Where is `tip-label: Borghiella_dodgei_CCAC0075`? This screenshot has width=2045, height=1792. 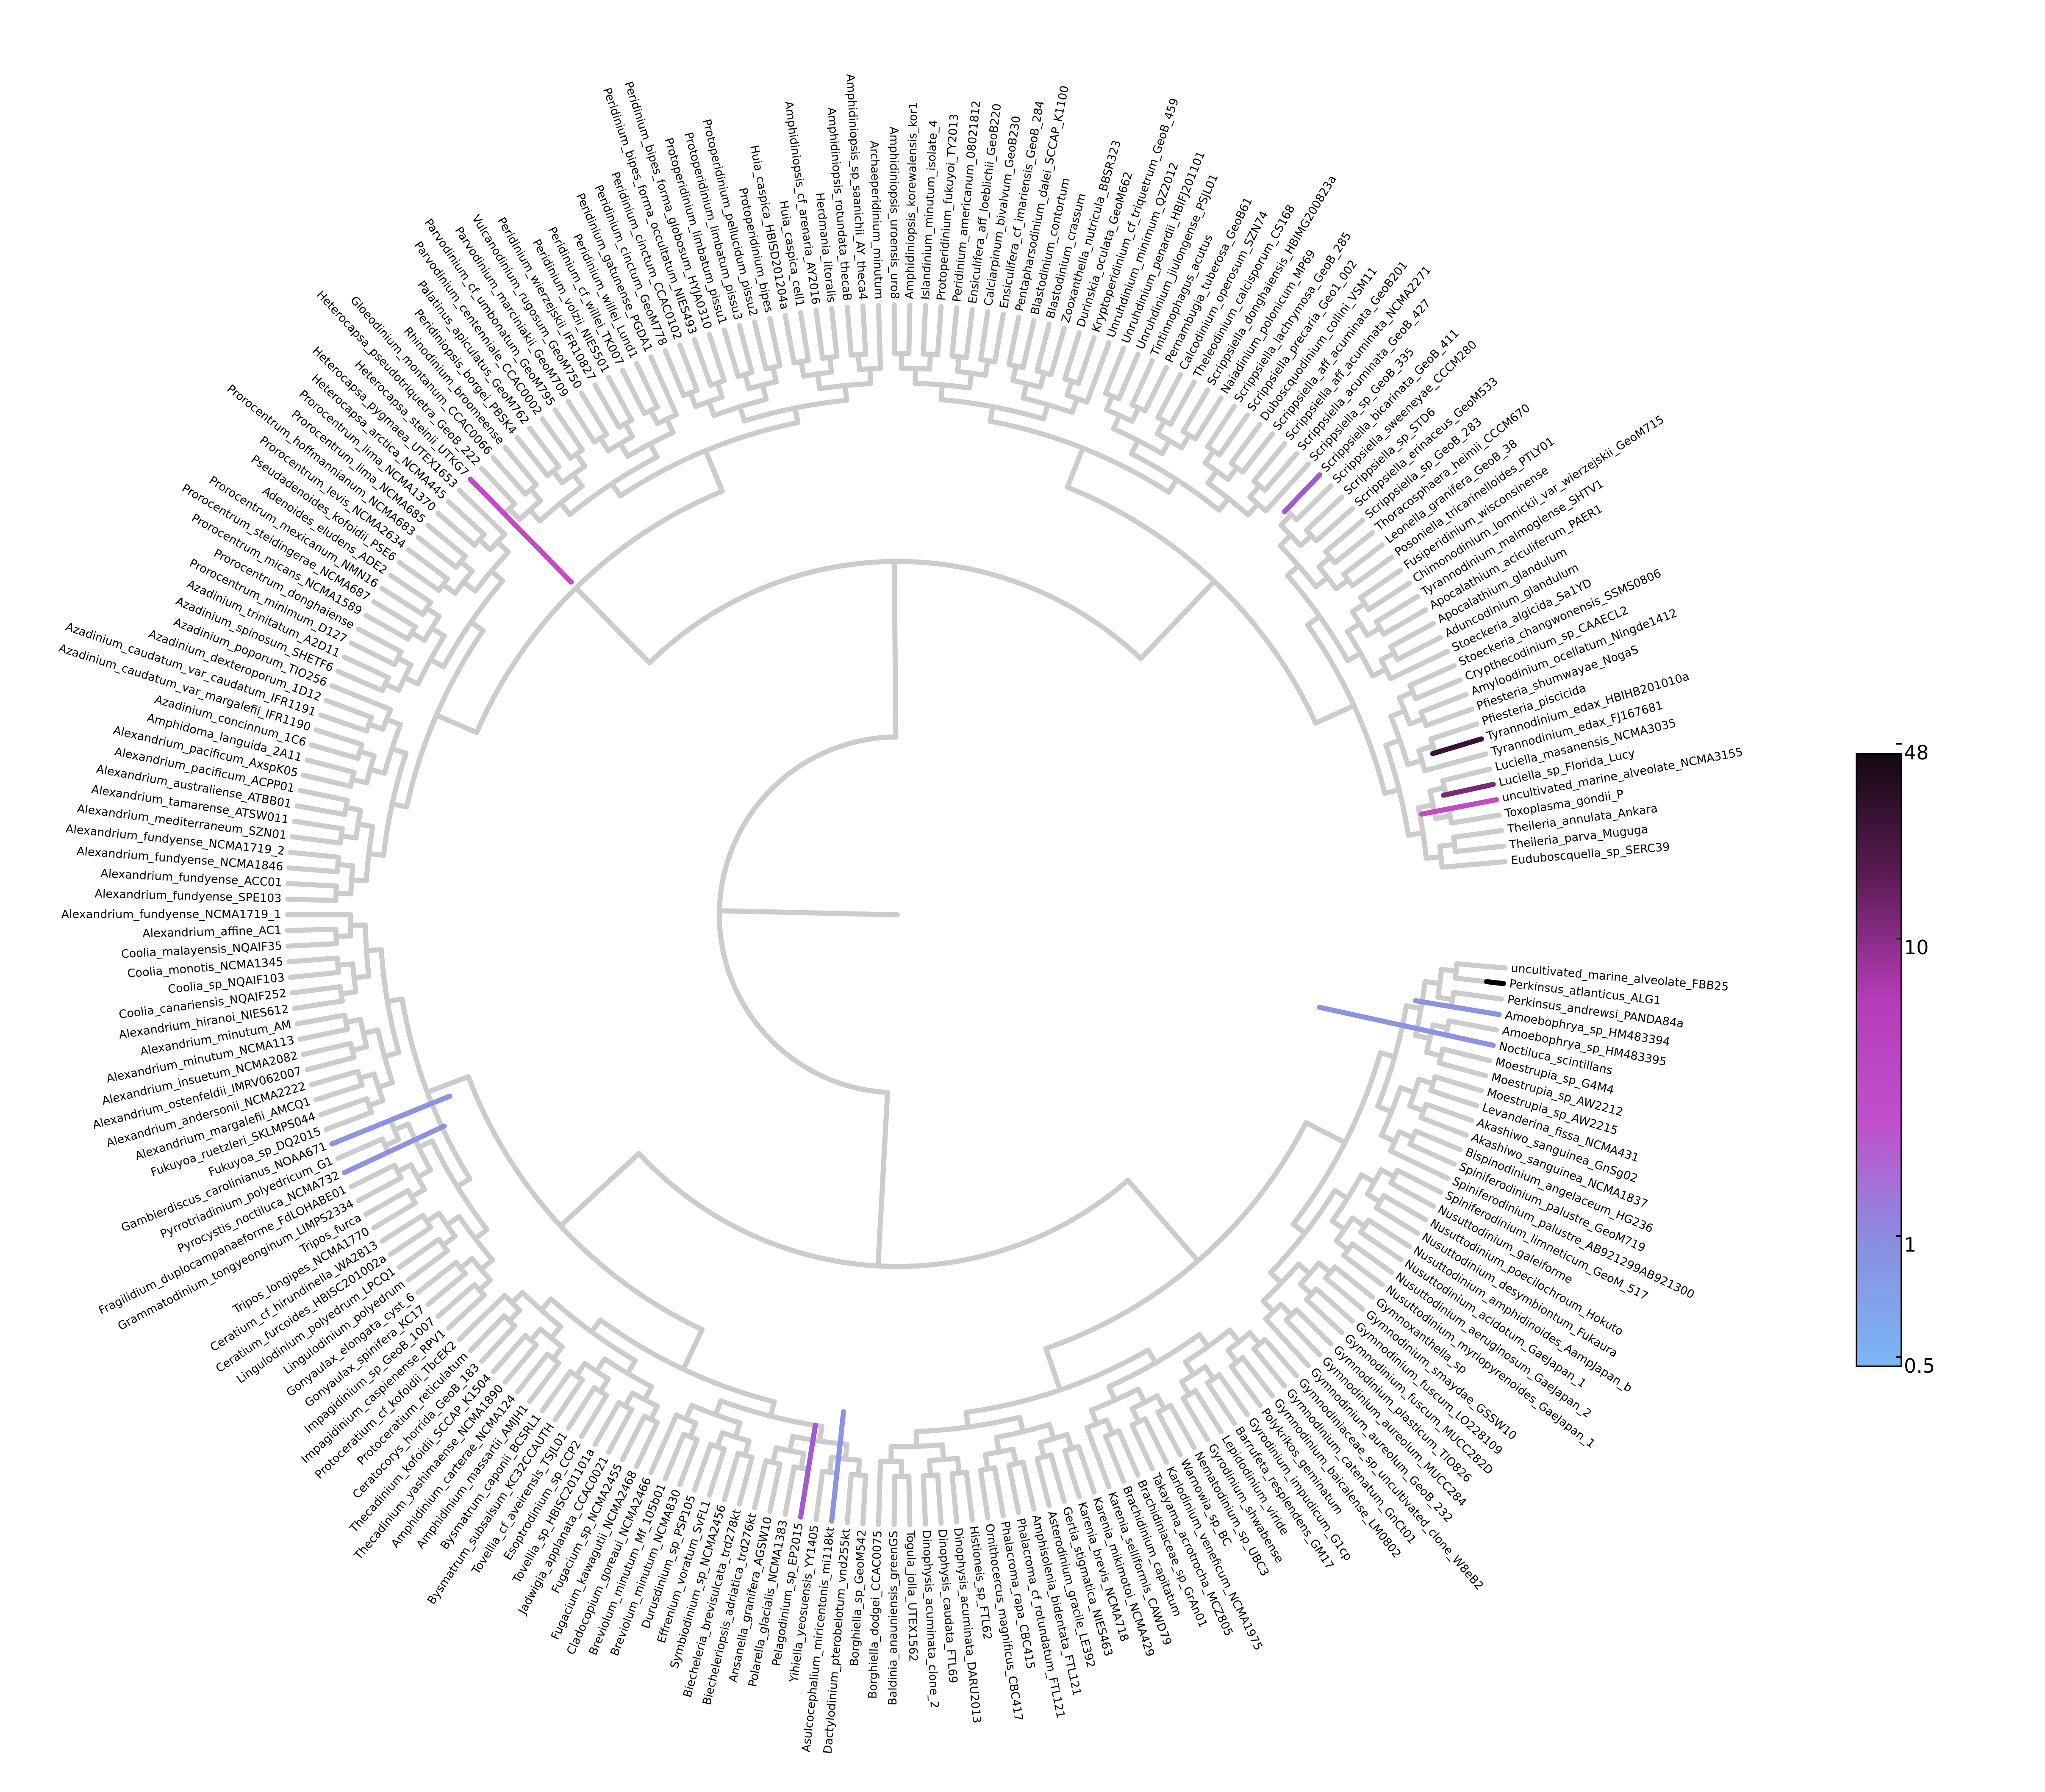 tip-label: Borghiella_dodgei_CCAC0075 is located at coordinates (875, 1614).